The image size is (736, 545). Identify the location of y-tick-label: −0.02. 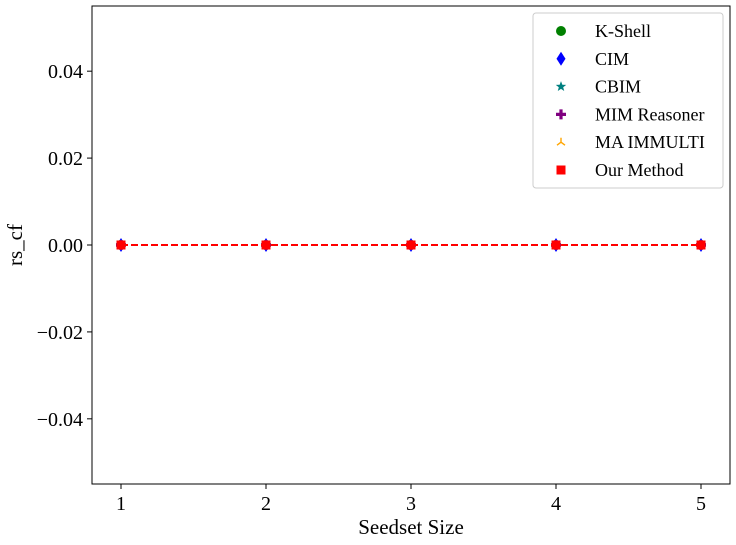
(60, 333).